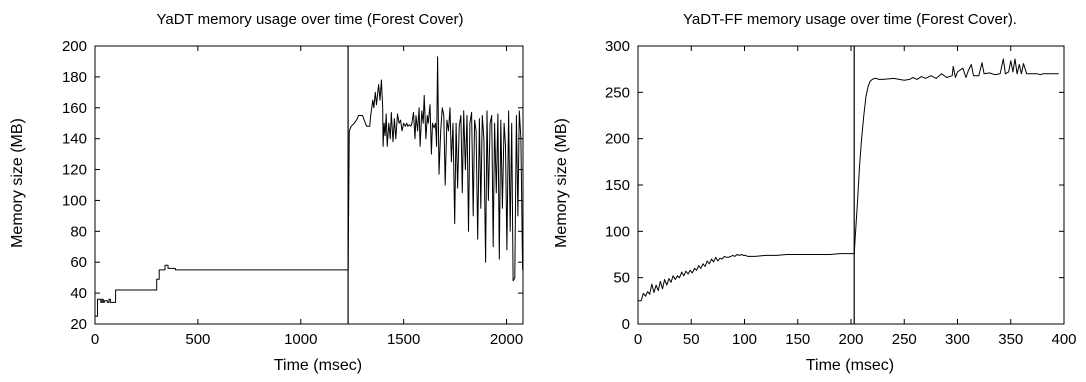  What do you see at coordinates (74, 139) in the screenshot?
I see `y-tick-label: 140` at bounding box center [74, 139].